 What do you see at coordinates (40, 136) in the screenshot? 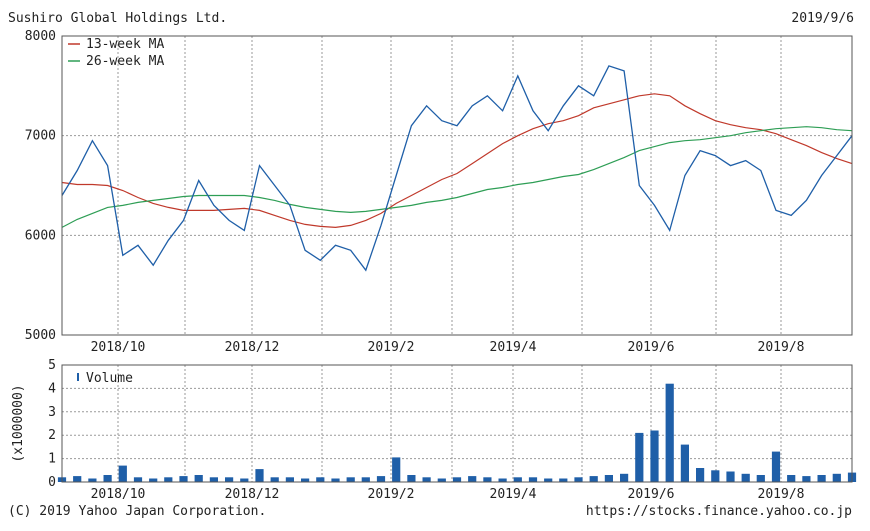
I see `price-y-tick-label: 7000` at bounding box center [40, 136].